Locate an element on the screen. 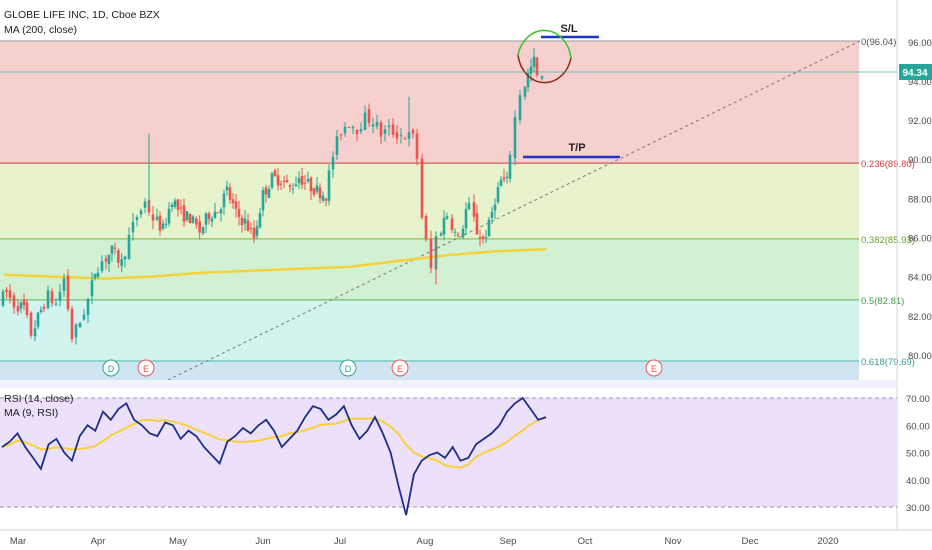 This screenshot has width=932, height=550. rsi-line is located at coordinates (274, 456).